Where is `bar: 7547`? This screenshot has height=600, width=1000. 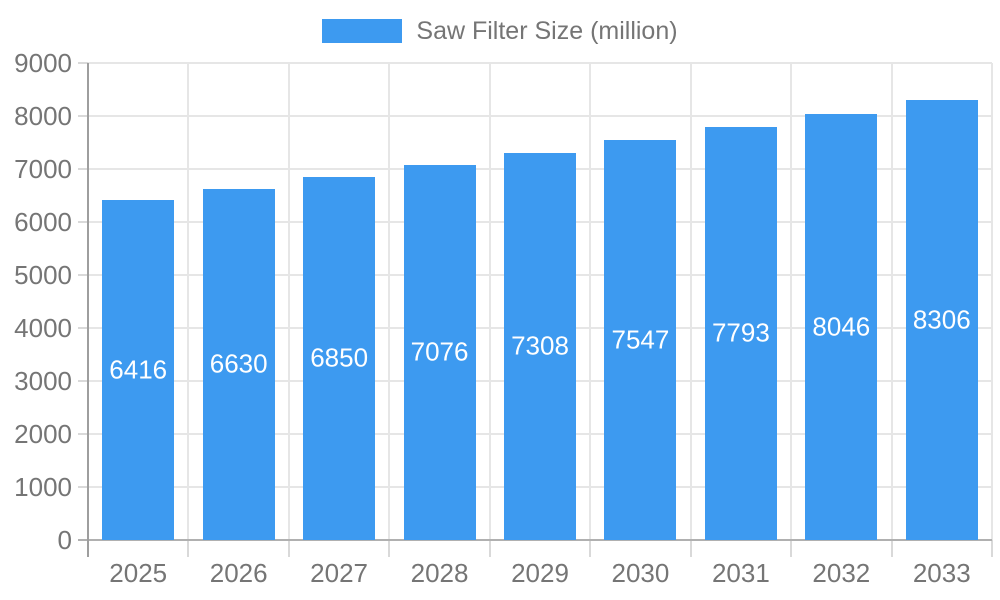
bar: 7547 is located at coordinates (640, 340).